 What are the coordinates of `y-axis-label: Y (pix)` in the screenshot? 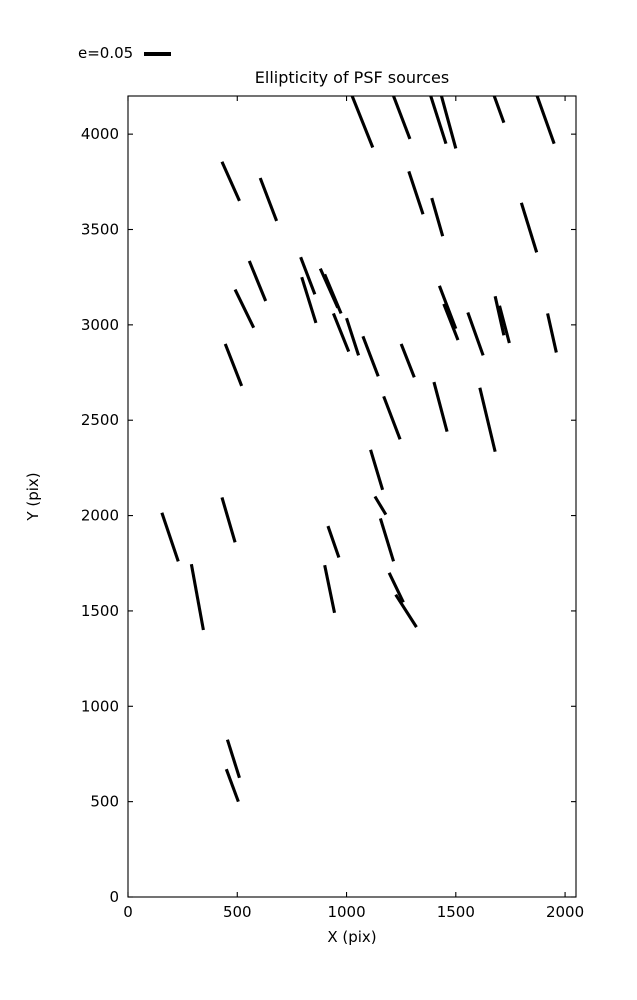 It's located at (33, 496).